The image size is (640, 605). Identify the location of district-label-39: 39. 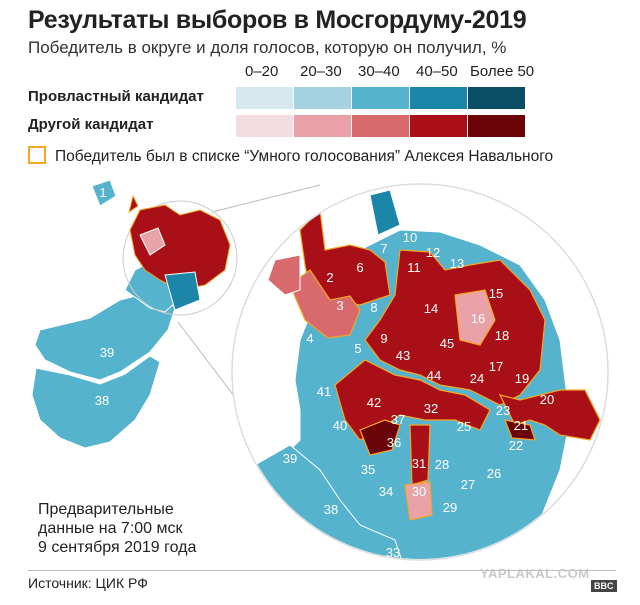
(290, 458).